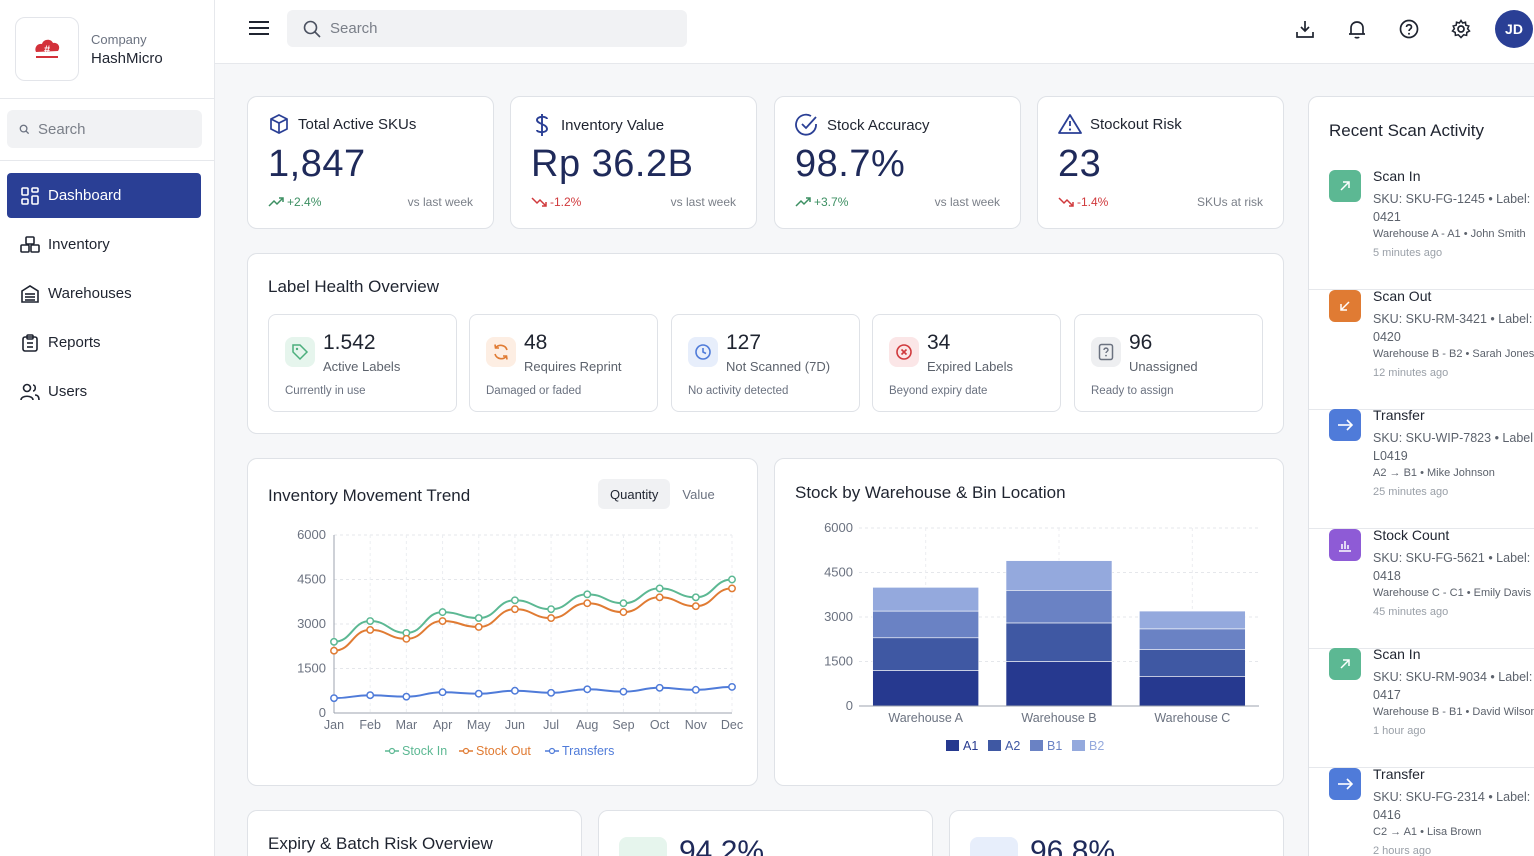 This screenshot has width=1534, height=856. What do you see at coordinates (362, 366) in the screenshot?
I see `label-card-label: Active Labels` at bounding box center [362, 366].